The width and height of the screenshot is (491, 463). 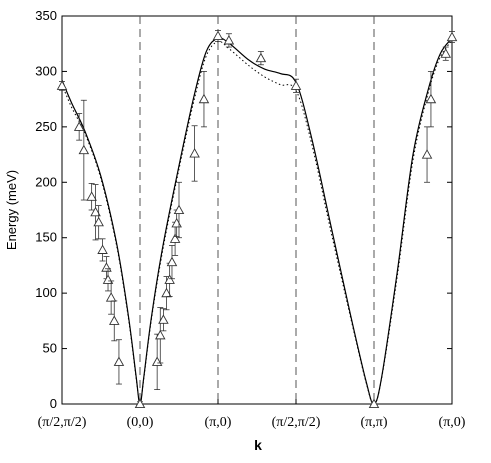 I want to click on y-tick-label-4: 200, so click(x=46, y=181).